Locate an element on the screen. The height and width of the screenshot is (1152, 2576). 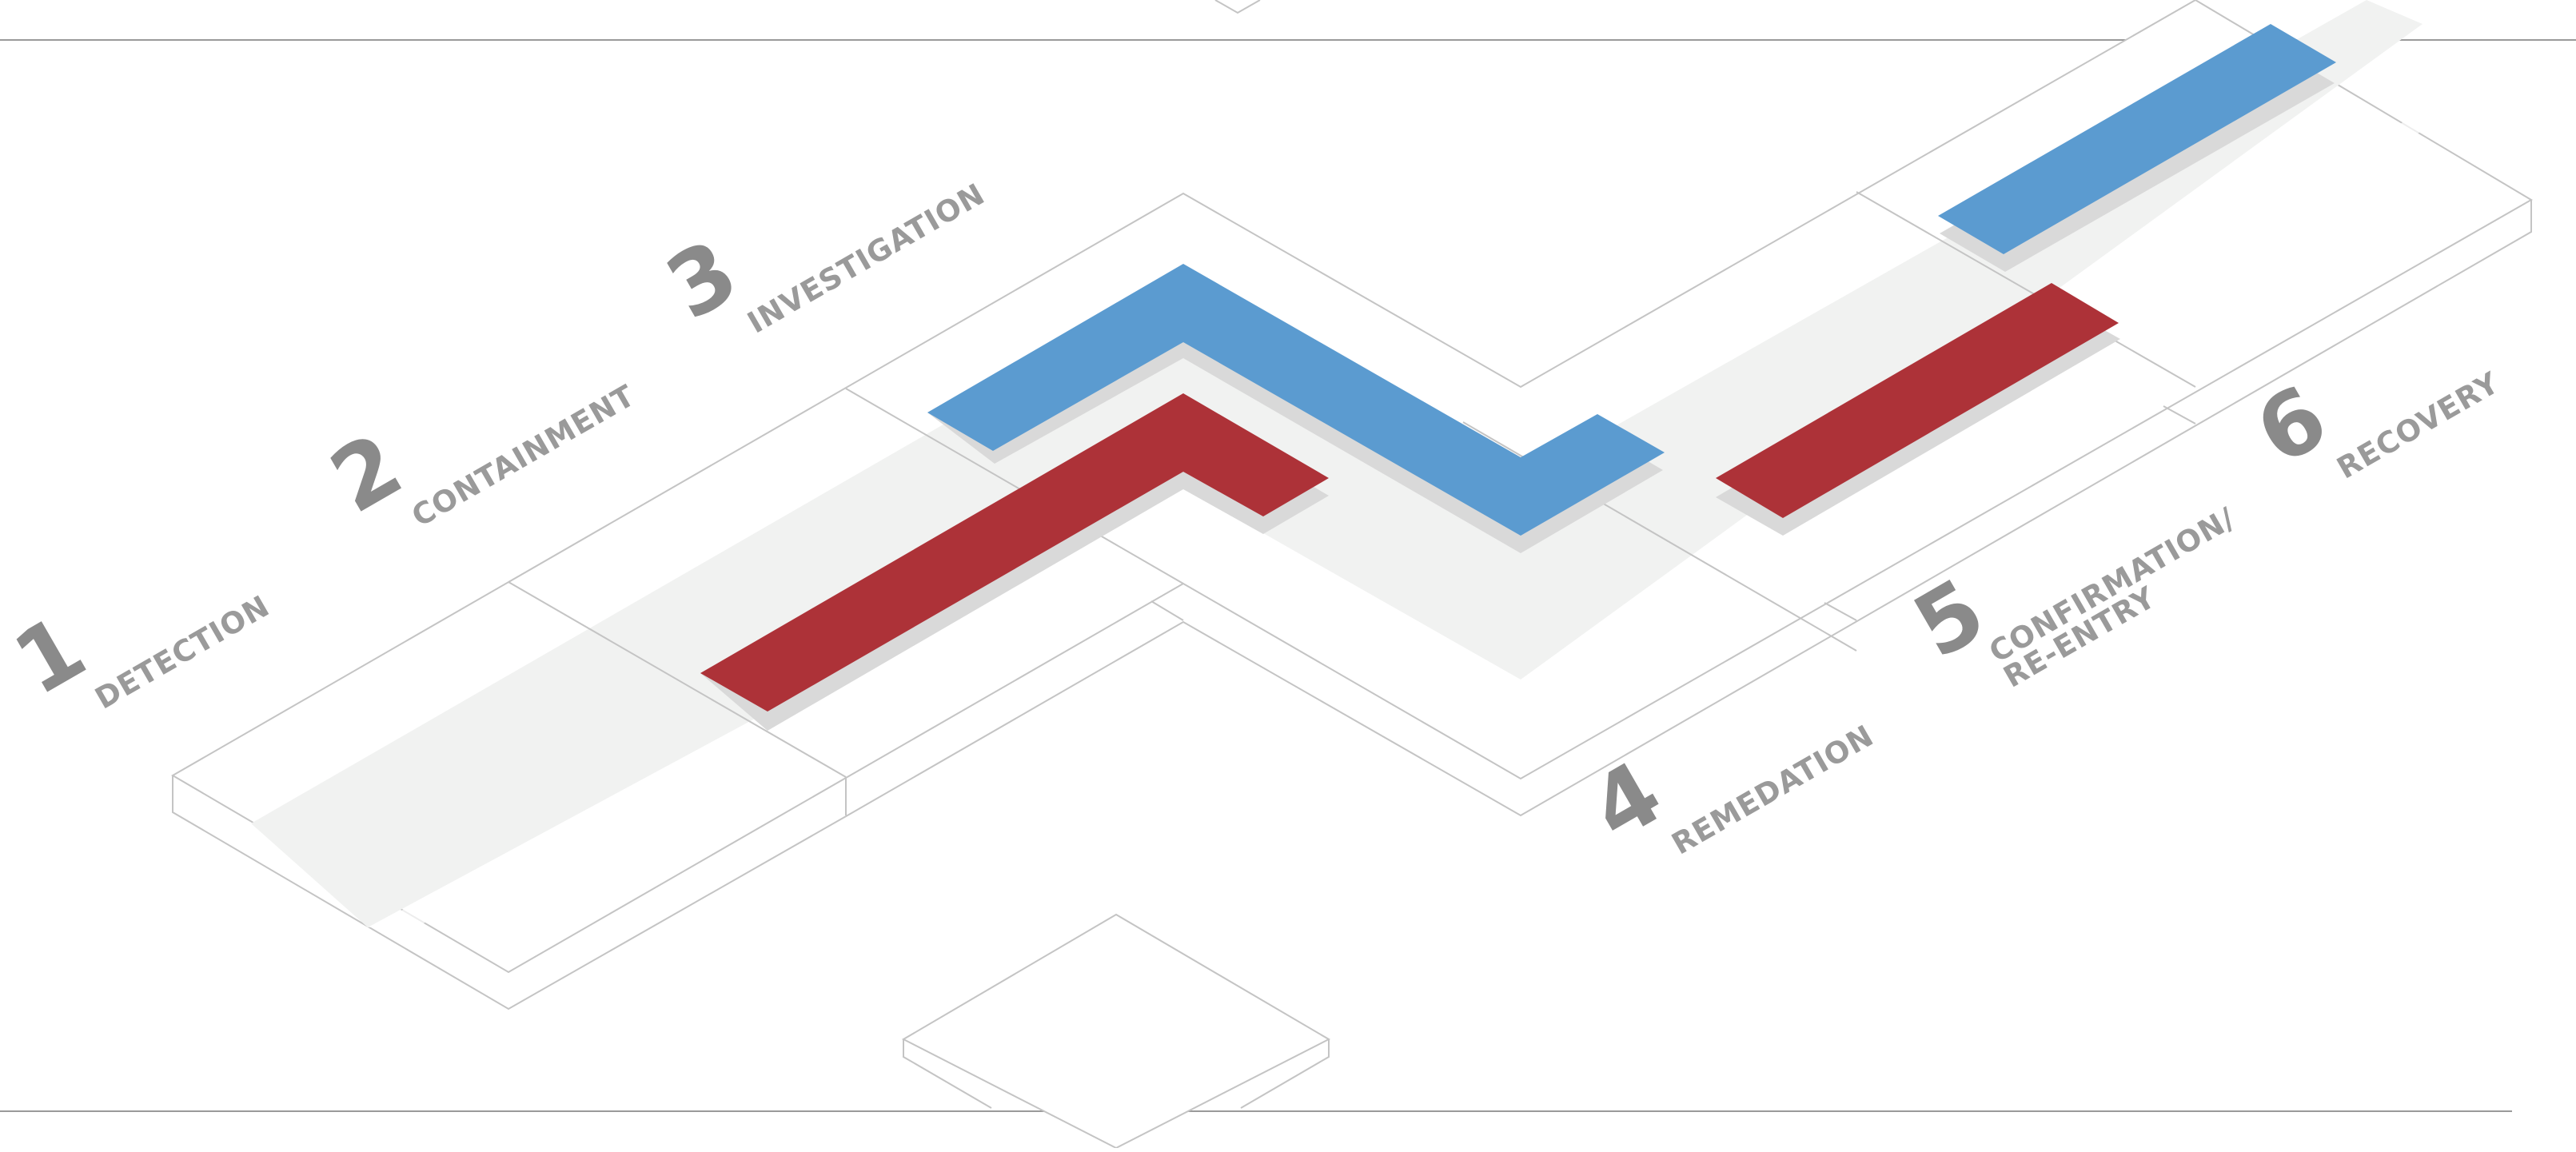
stage-3: 3 INVESTIGATION is located at coordinates (820, 259).